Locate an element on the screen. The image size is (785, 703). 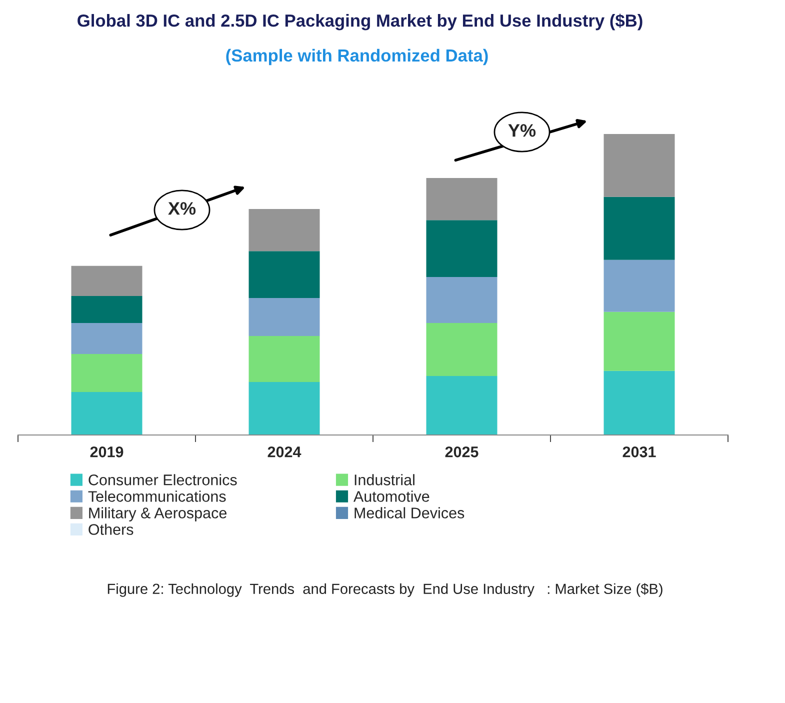
annotation: X% is located at coordinates (182, 208).